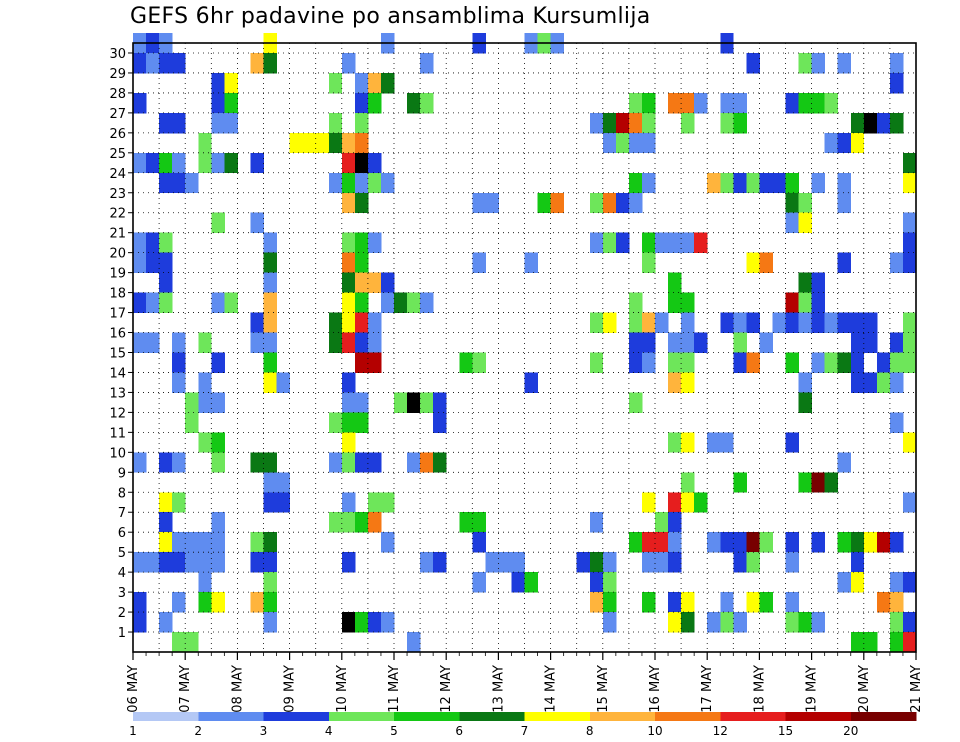 Image resolution: width=960 pixels, height=742 pixels. I want to click on colorbar-label: 3, so click(264, 731).